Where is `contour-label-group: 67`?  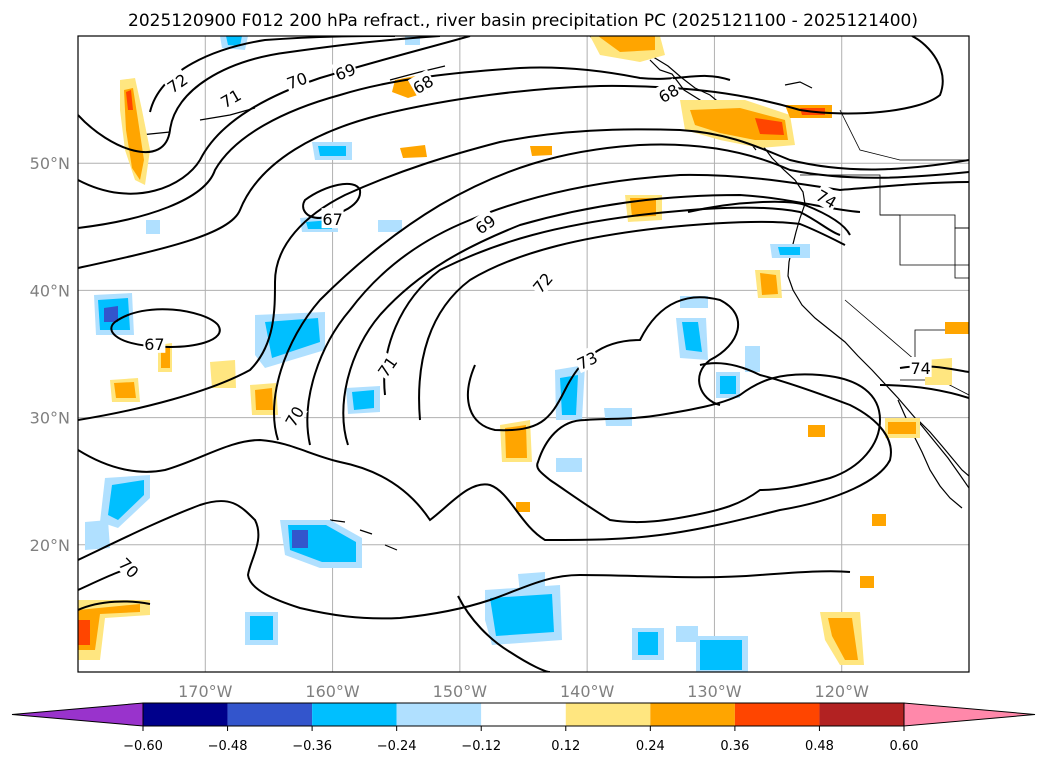
contour-label-group: 67 is located at coordinates (332, 218).